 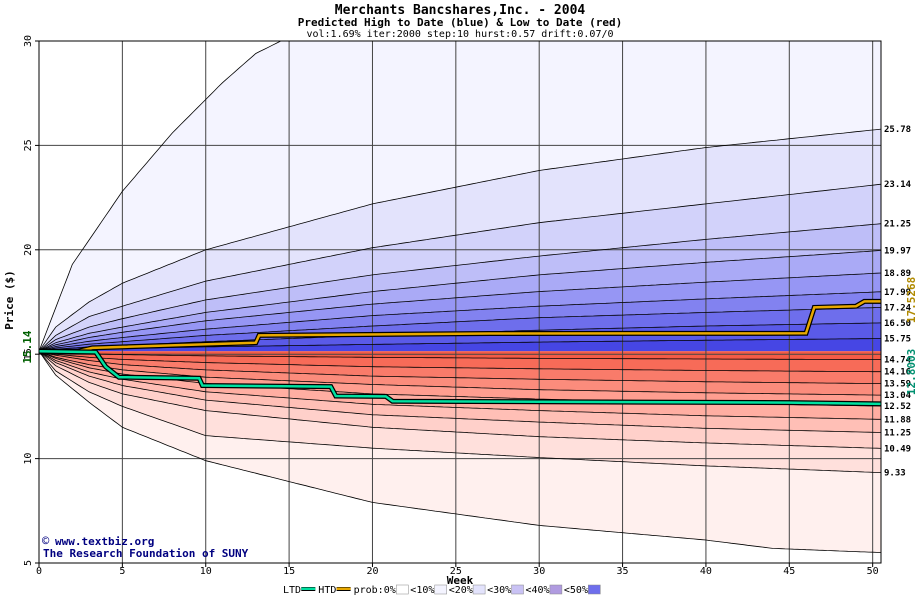 I want to click on x-tick-label: 40, so click(x=706, y=571).